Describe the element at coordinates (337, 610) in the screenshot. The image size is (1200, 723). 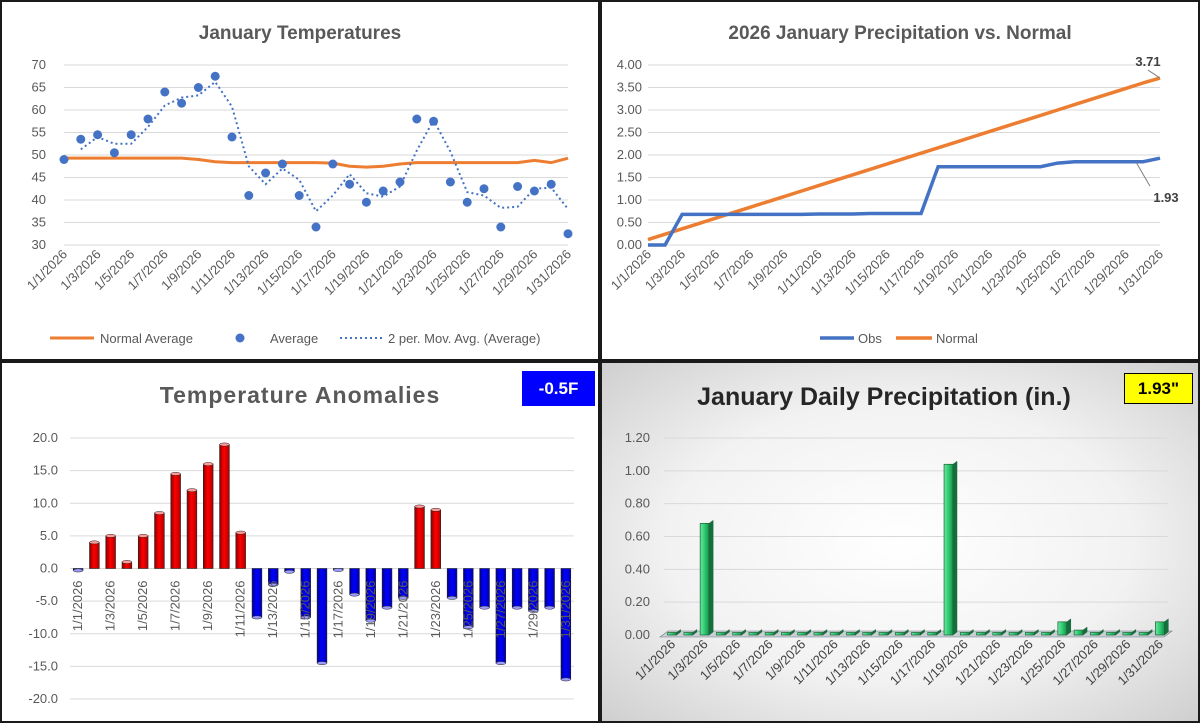
I see `x-tick-label: 1/17/2026` at that location.